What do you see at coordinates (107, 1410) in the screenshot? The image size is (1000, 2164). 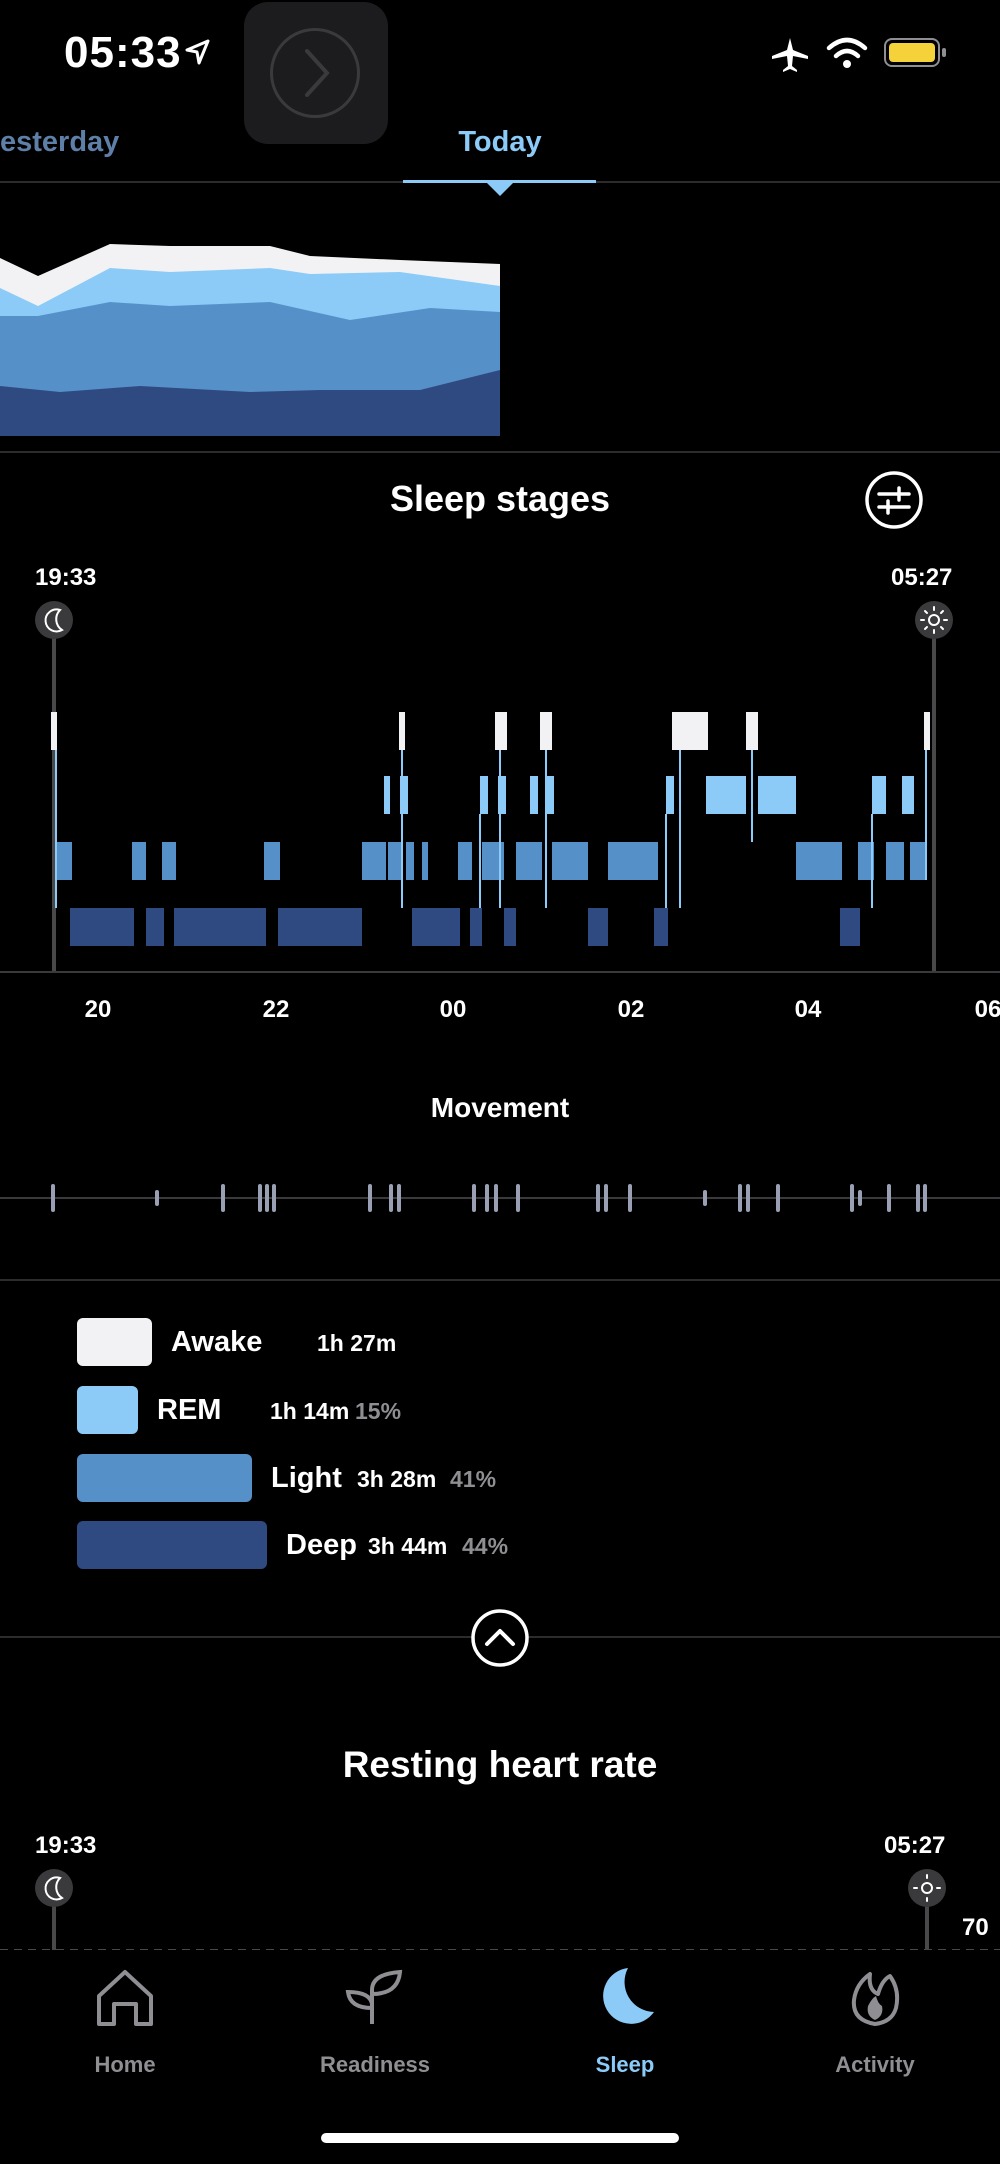 I see `legend-swatch-rem` at bounding box center [107, 1410].